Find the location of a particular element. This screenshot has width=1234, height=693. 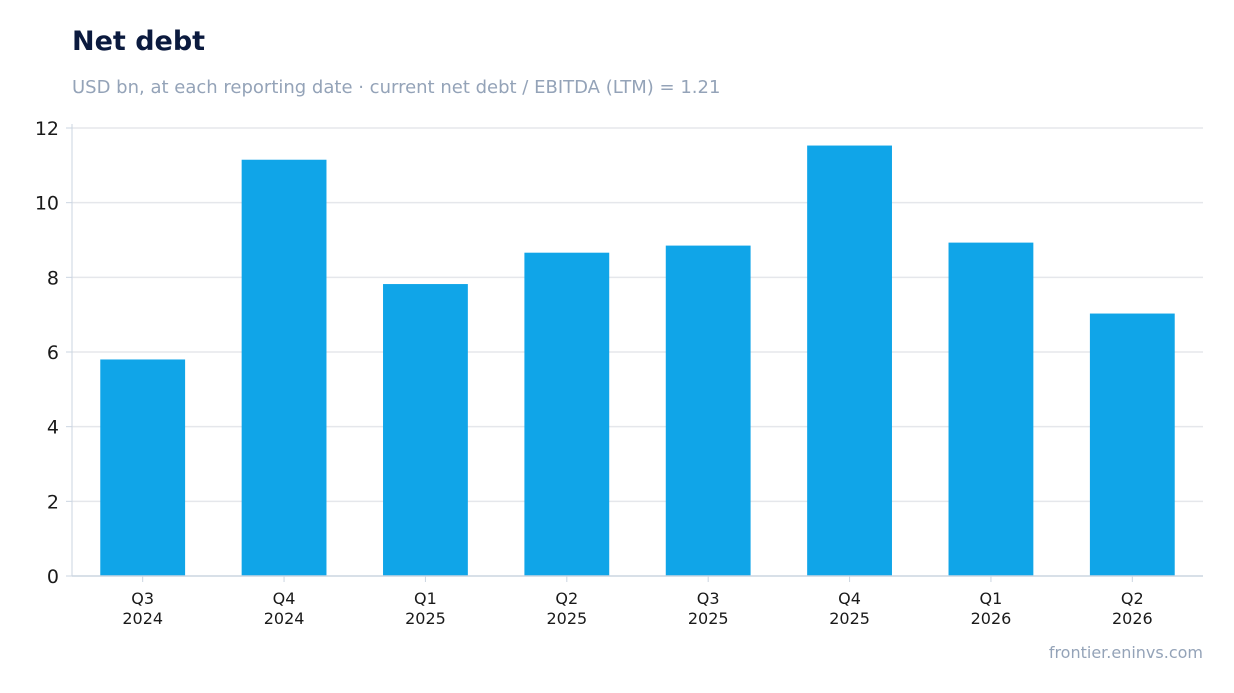

y-tick-label: 6 is located at coordinates (53, 353).